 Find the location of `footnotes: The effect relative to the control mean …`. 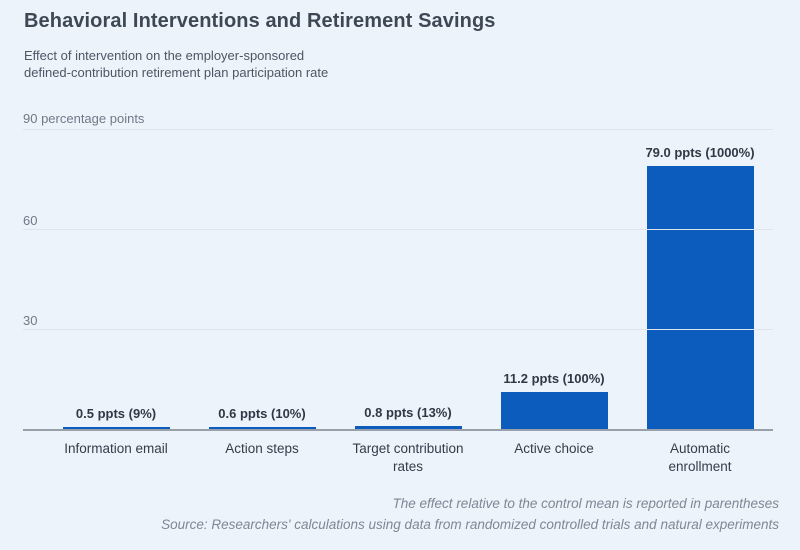

footnotes: The effect relative to the control mean … is located at coordinates (470, 514).